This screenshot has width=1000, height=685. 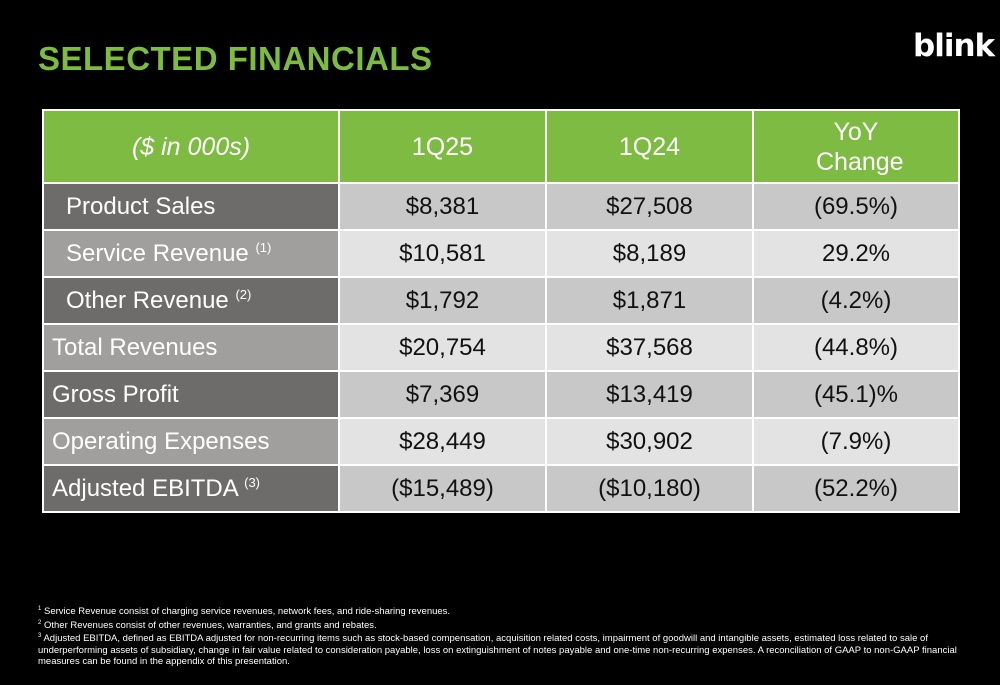 What do you see at coordinates (135, 347) in the screenshot?
I see `row-label-text: Total Revenues` at bounding box center [135, 347].